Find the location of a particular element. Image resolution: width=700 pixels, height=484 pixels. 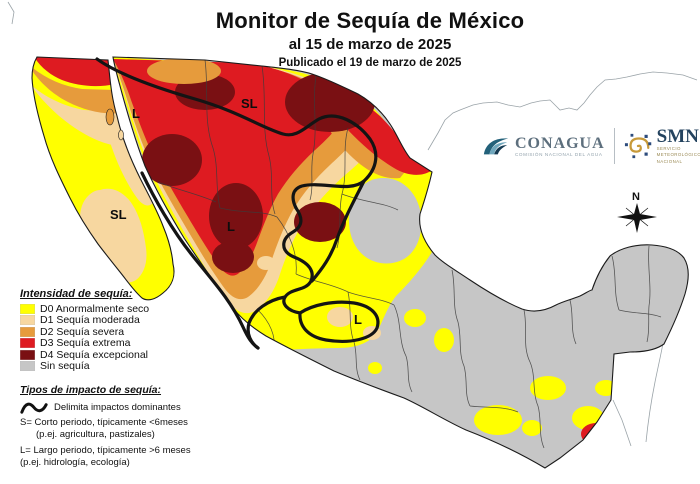

compass-n-label: N is located at coordinates (636, 197).